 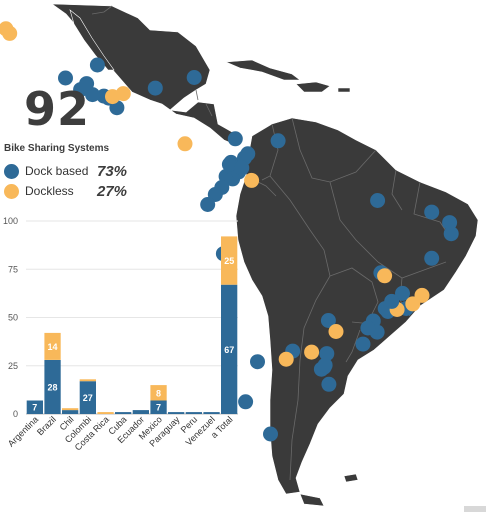 What do you see at coordinates (132, 325) in the screenshot?
I see `chart-bars: 7 28 14 27 7 8 67 25` at bounding box center [132, 325].